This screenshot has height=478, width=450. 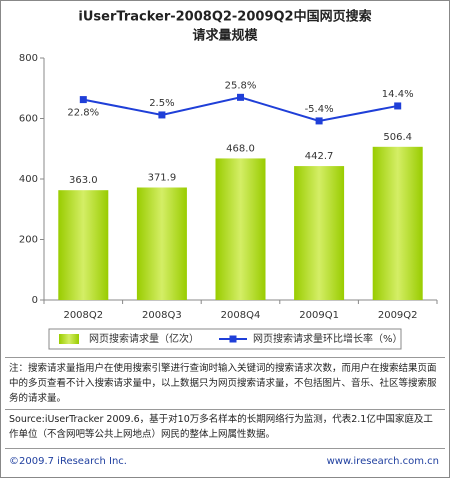 I want to click on legend-label: 网页搜索请求量（亿次）, so click(x=144, y=338).